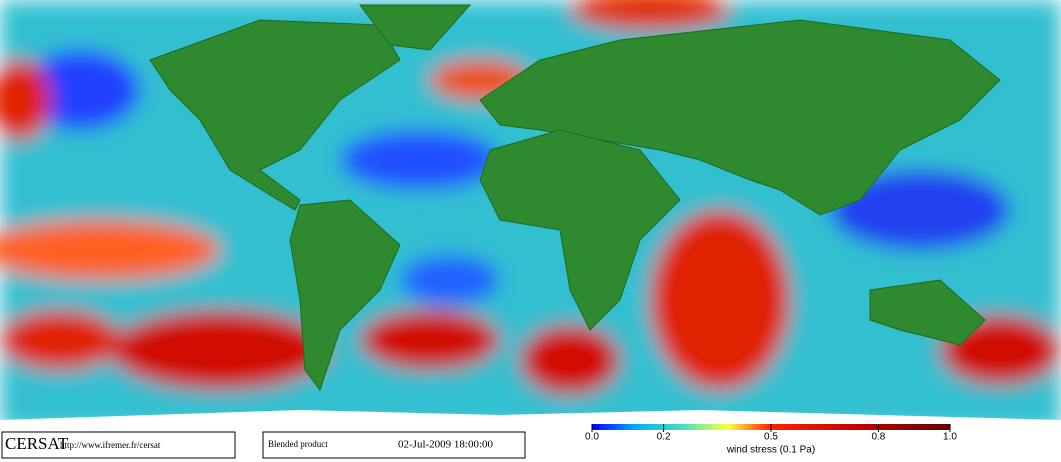  I want to click on logo-box, so click(118, 445).